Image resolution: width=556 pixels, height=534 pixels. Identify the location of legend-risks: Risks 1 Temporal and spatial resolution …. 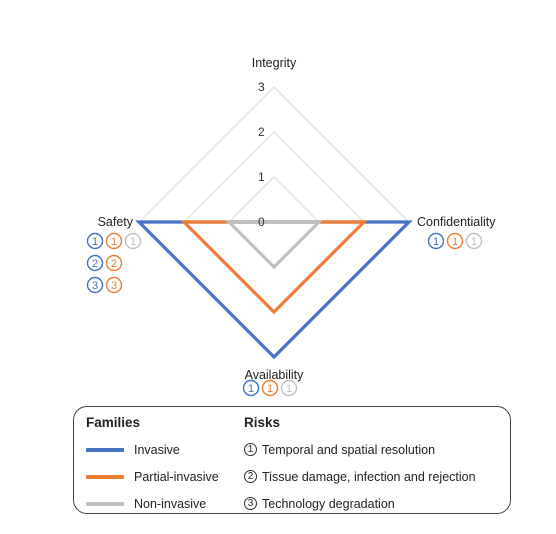
(360, 466).